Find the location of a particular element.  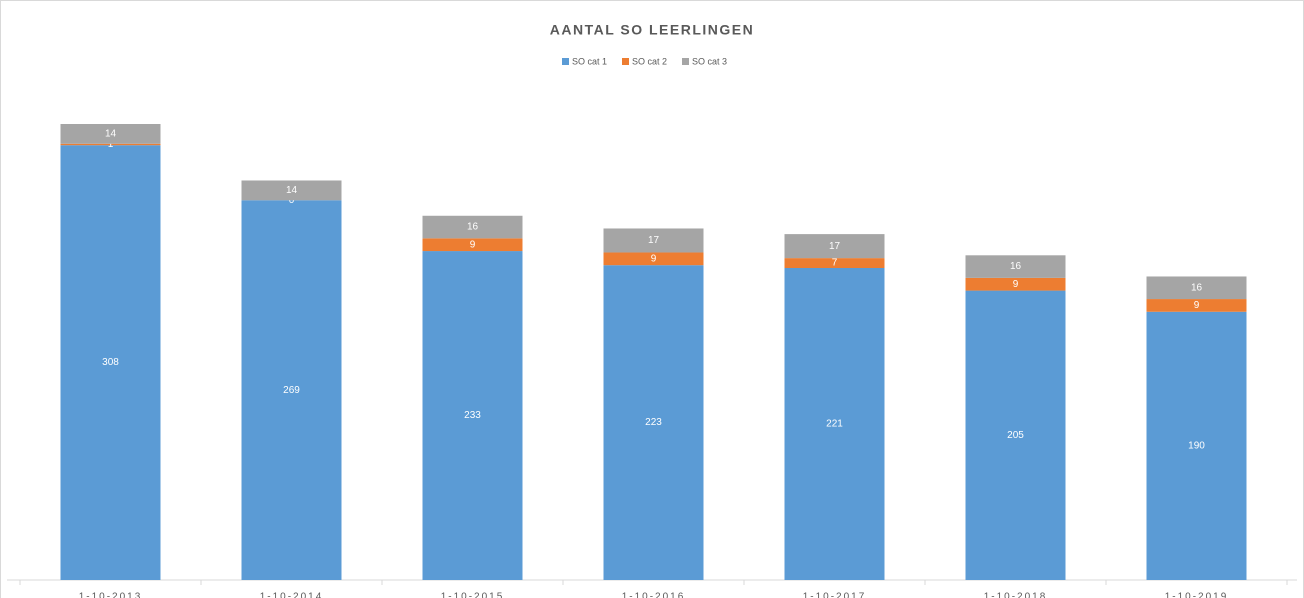

x-tick-label: 1-10-2017 is located at coordinates (835, 595).